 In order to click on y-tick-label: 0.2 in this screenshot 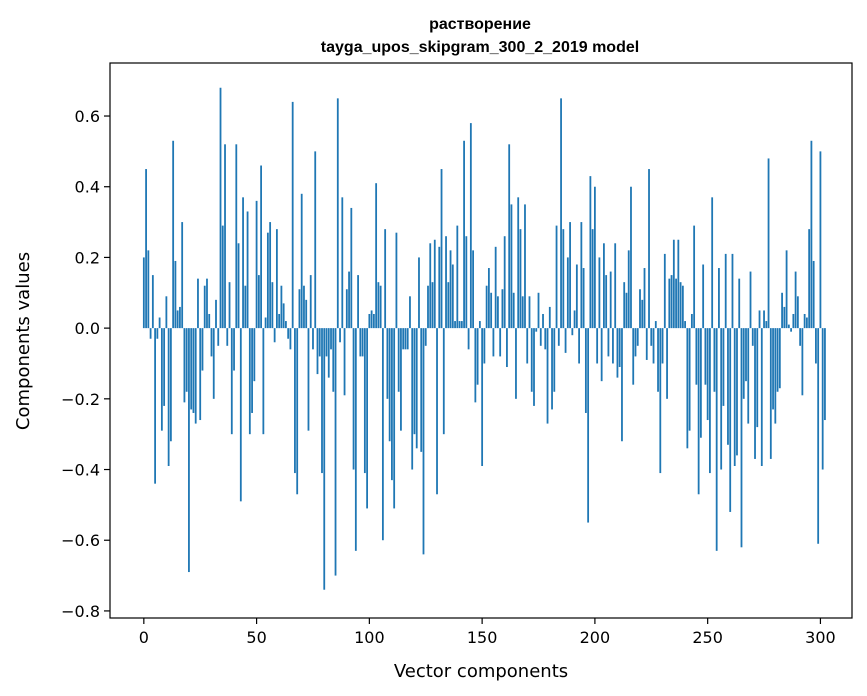, I will do `click(87, 257)`.